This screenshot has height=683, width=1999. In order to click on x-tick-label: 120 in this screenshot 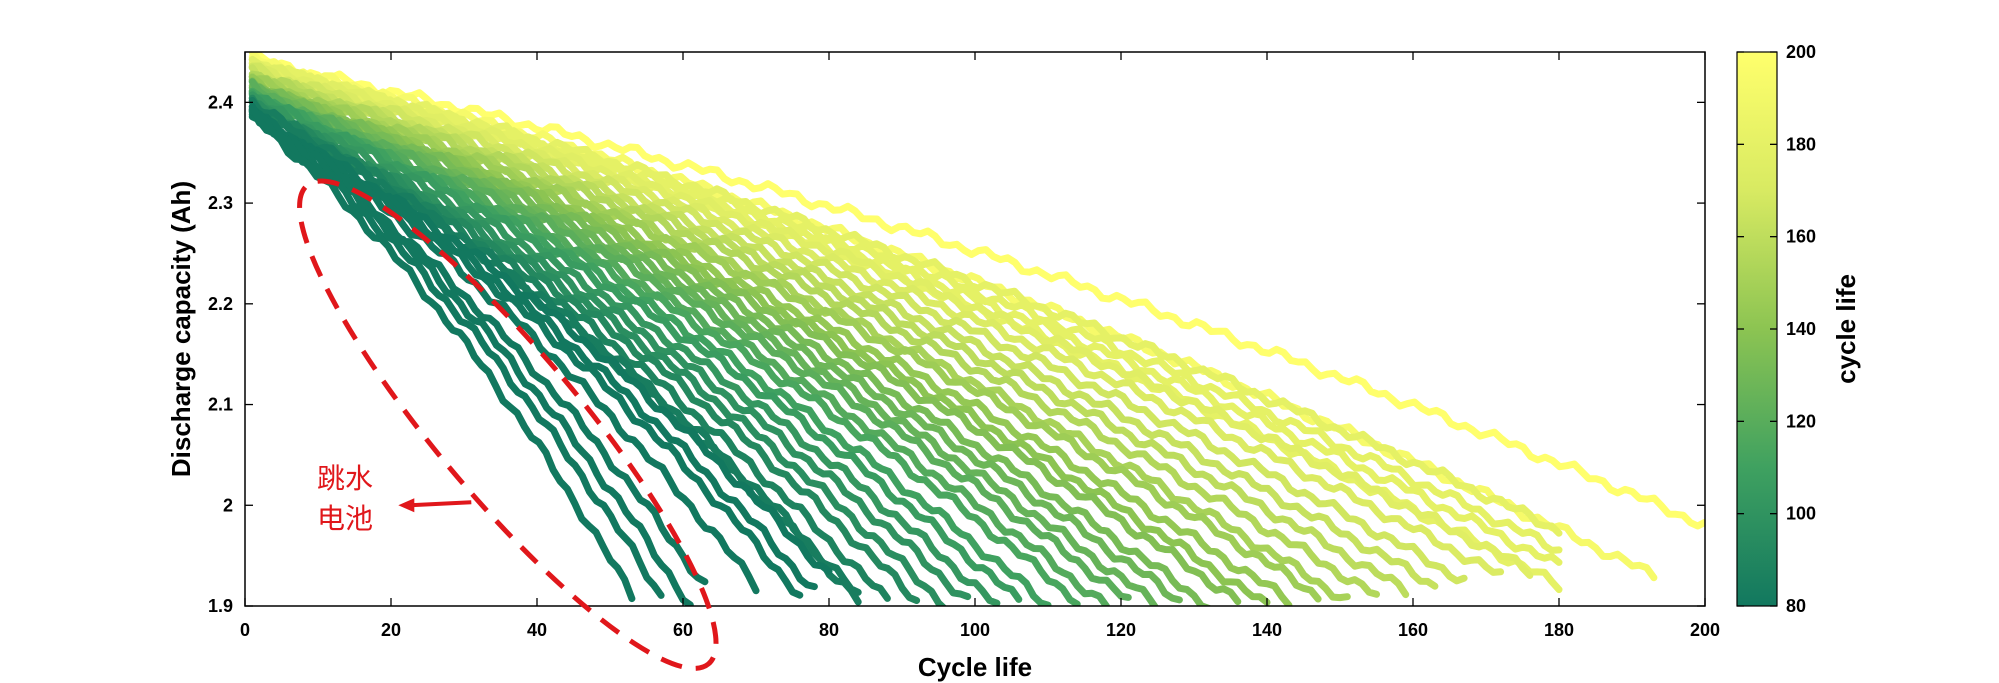, I will do `click(1121, 630)`.